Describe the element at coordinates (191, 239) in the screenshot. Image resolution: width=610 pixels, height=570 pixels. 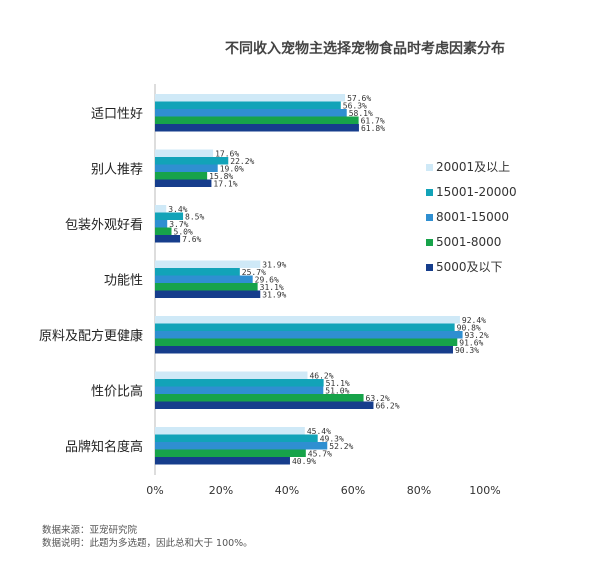
I see `data-label: 7.6%` at that location.